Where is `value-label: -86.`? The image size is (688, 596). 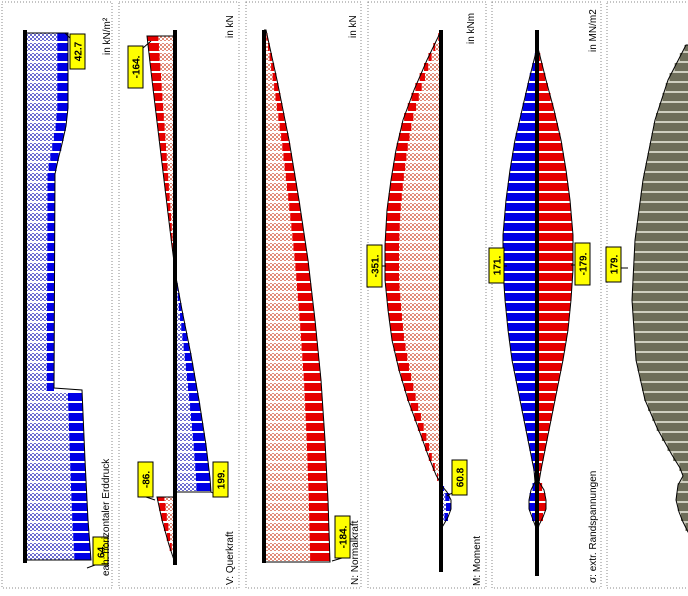 value-label: -86. is located at coordinates (146, 481).